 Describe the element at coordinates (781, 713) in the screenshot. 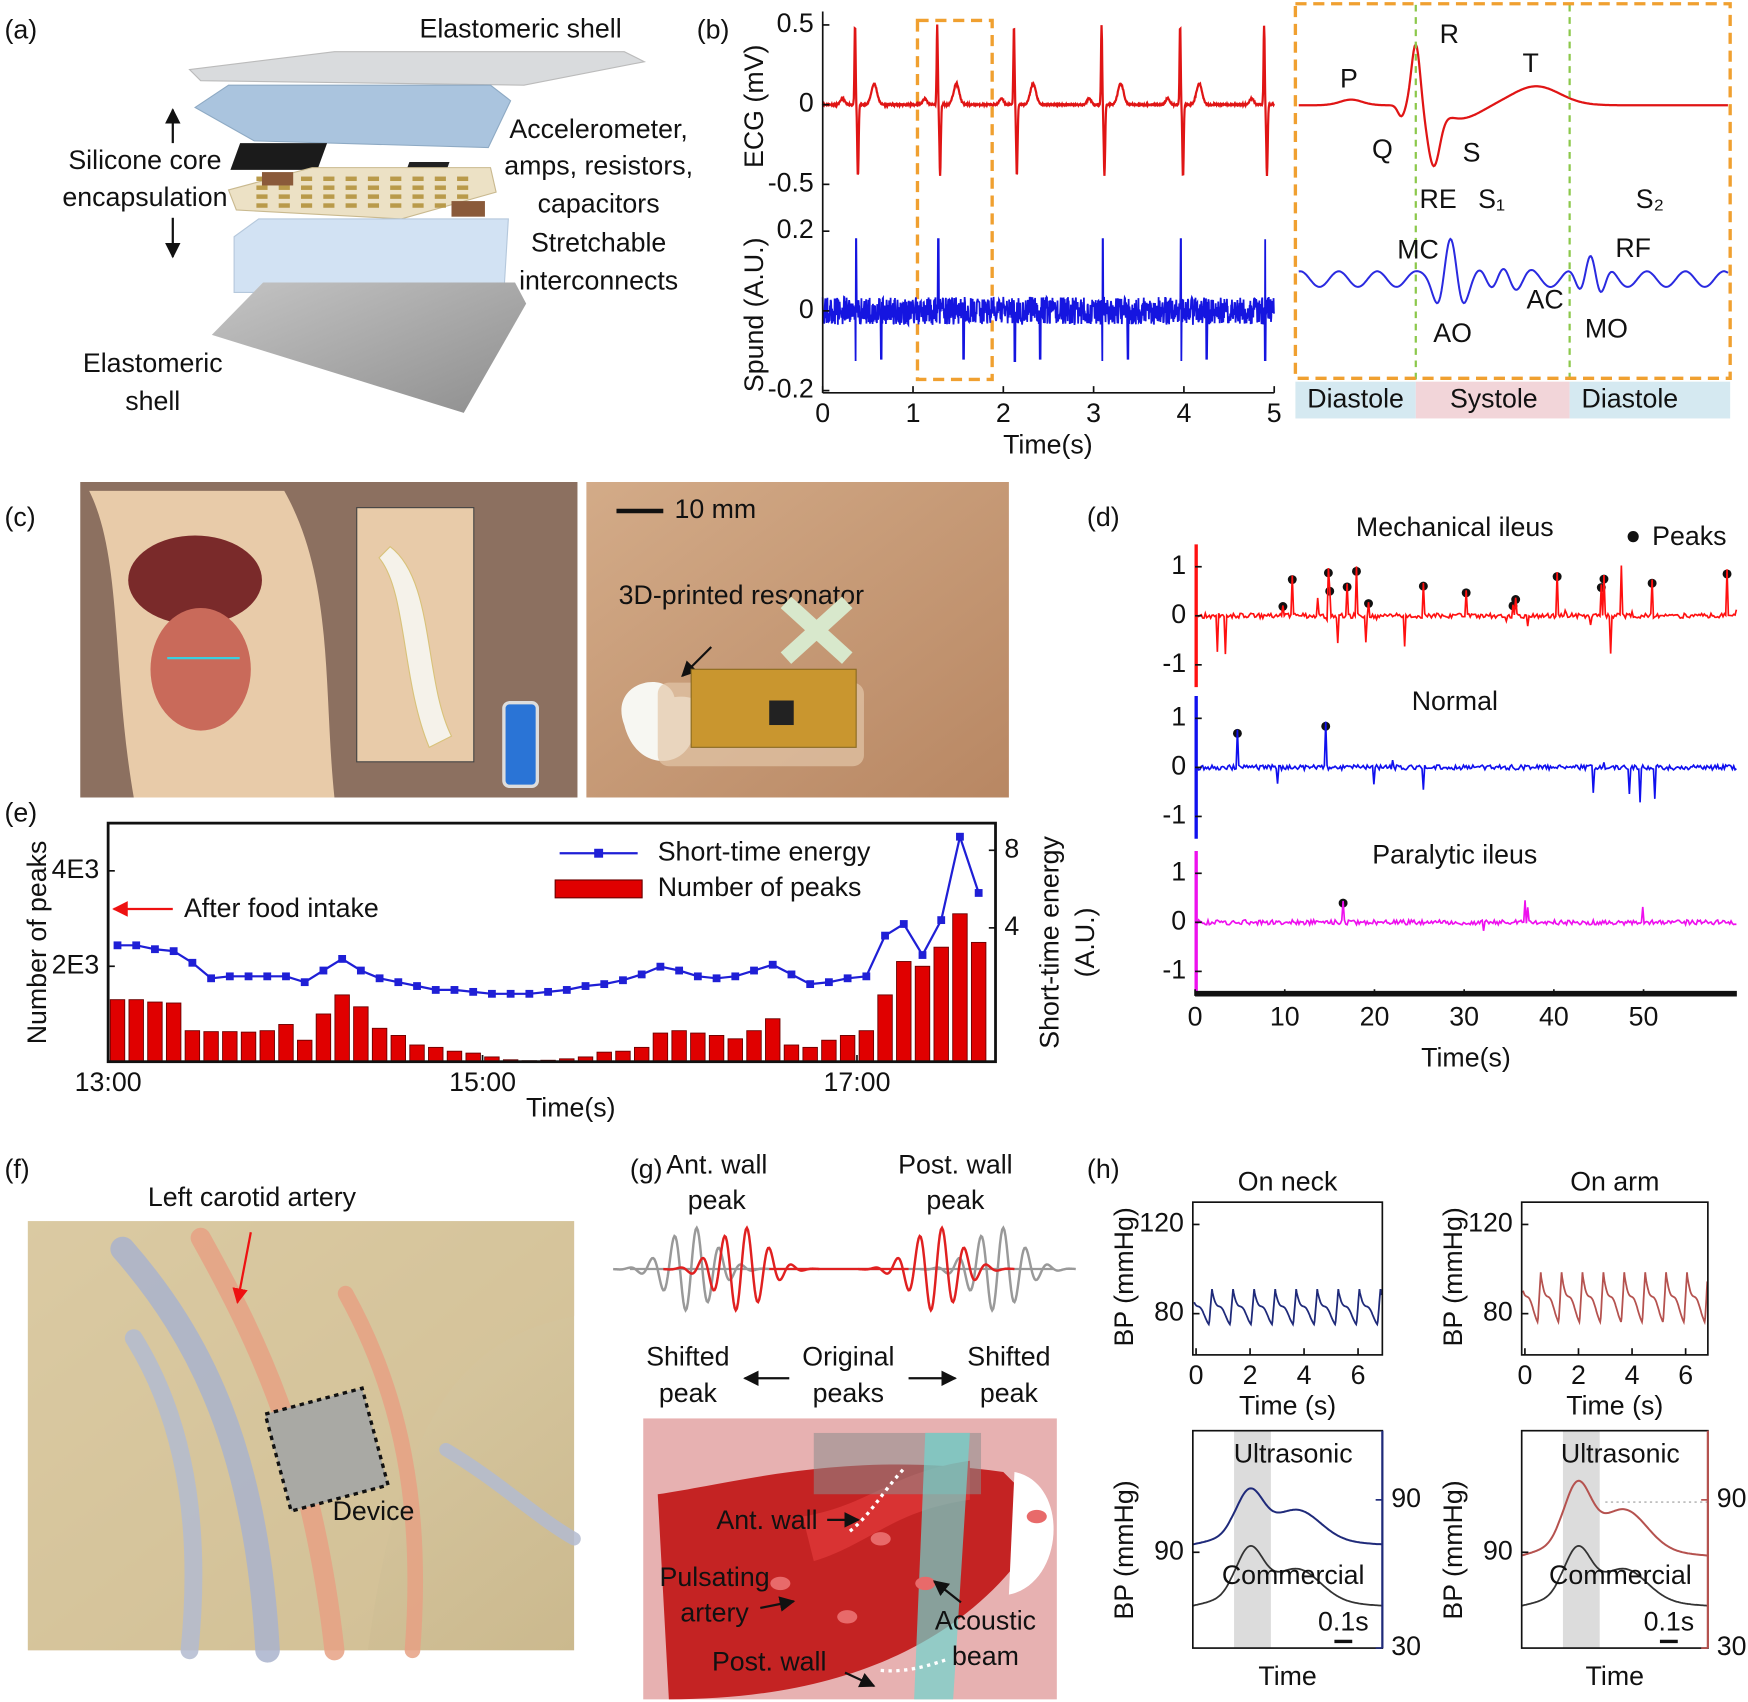

I see `ic` at that location.